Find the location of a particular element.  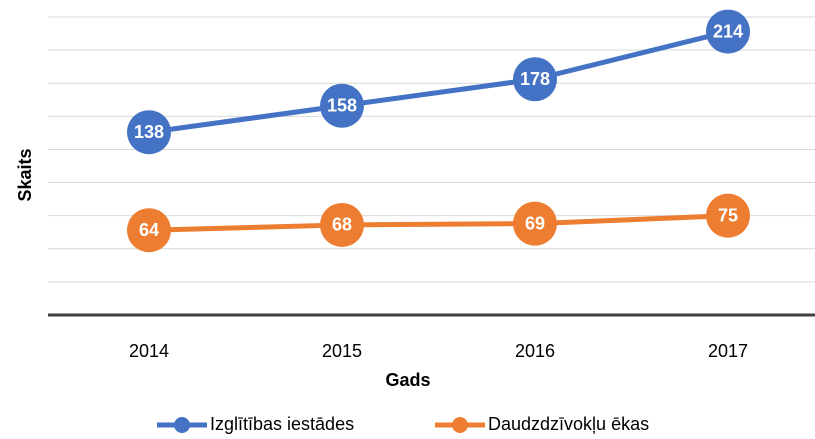

x-tick-label: 2015 is located at coordinates (342, 351).